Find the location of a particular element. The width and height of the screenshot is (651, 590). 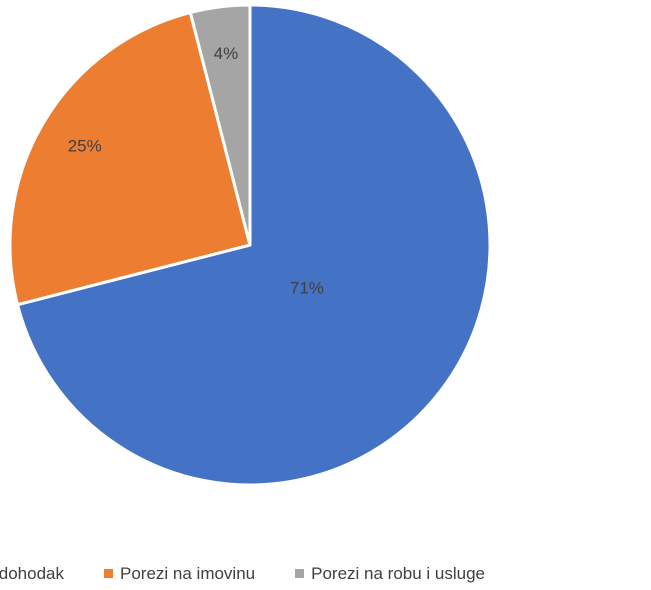

legend-item-porezi-na-robu-i-usluge: Porezi na robu i usluge is located at coordinates (390, 574).